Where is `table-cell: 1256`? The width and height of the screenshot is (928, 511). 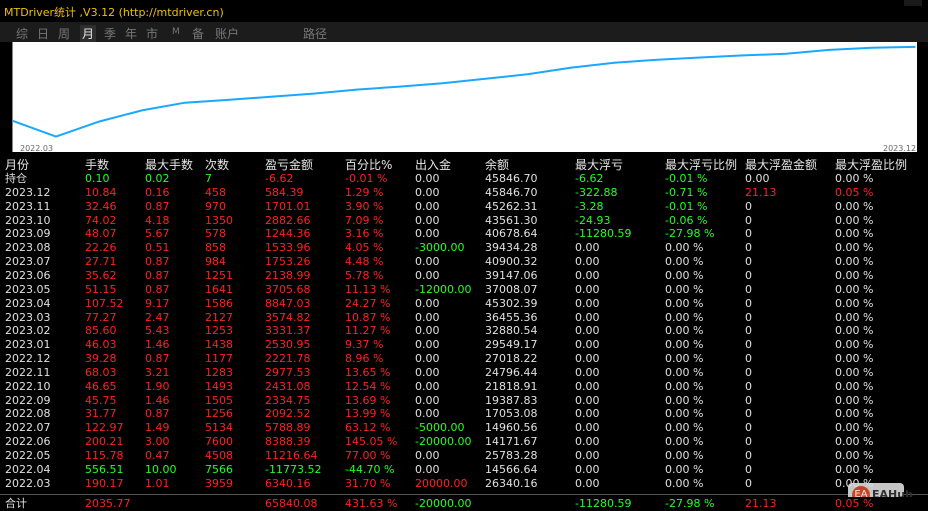 table-cell: 1256 is located at coordinates (219, 414).